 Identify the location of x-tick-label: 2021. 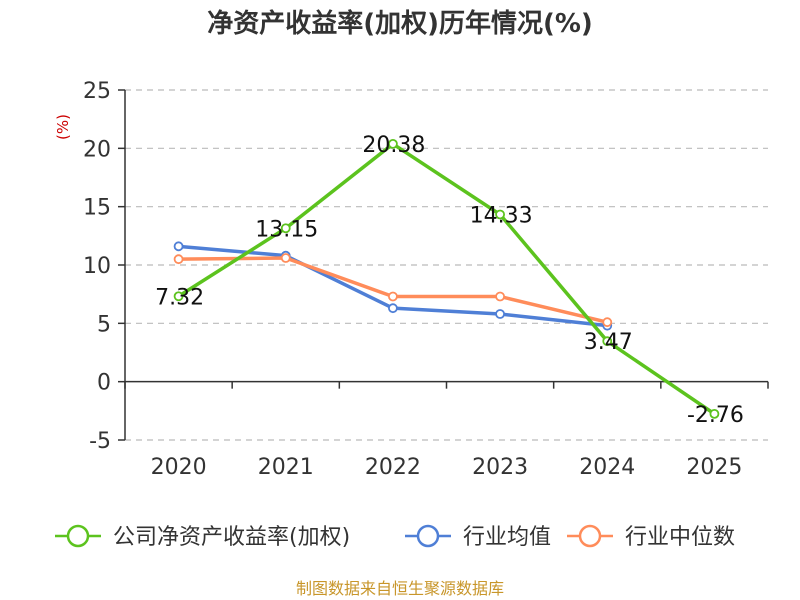
(286, 467).